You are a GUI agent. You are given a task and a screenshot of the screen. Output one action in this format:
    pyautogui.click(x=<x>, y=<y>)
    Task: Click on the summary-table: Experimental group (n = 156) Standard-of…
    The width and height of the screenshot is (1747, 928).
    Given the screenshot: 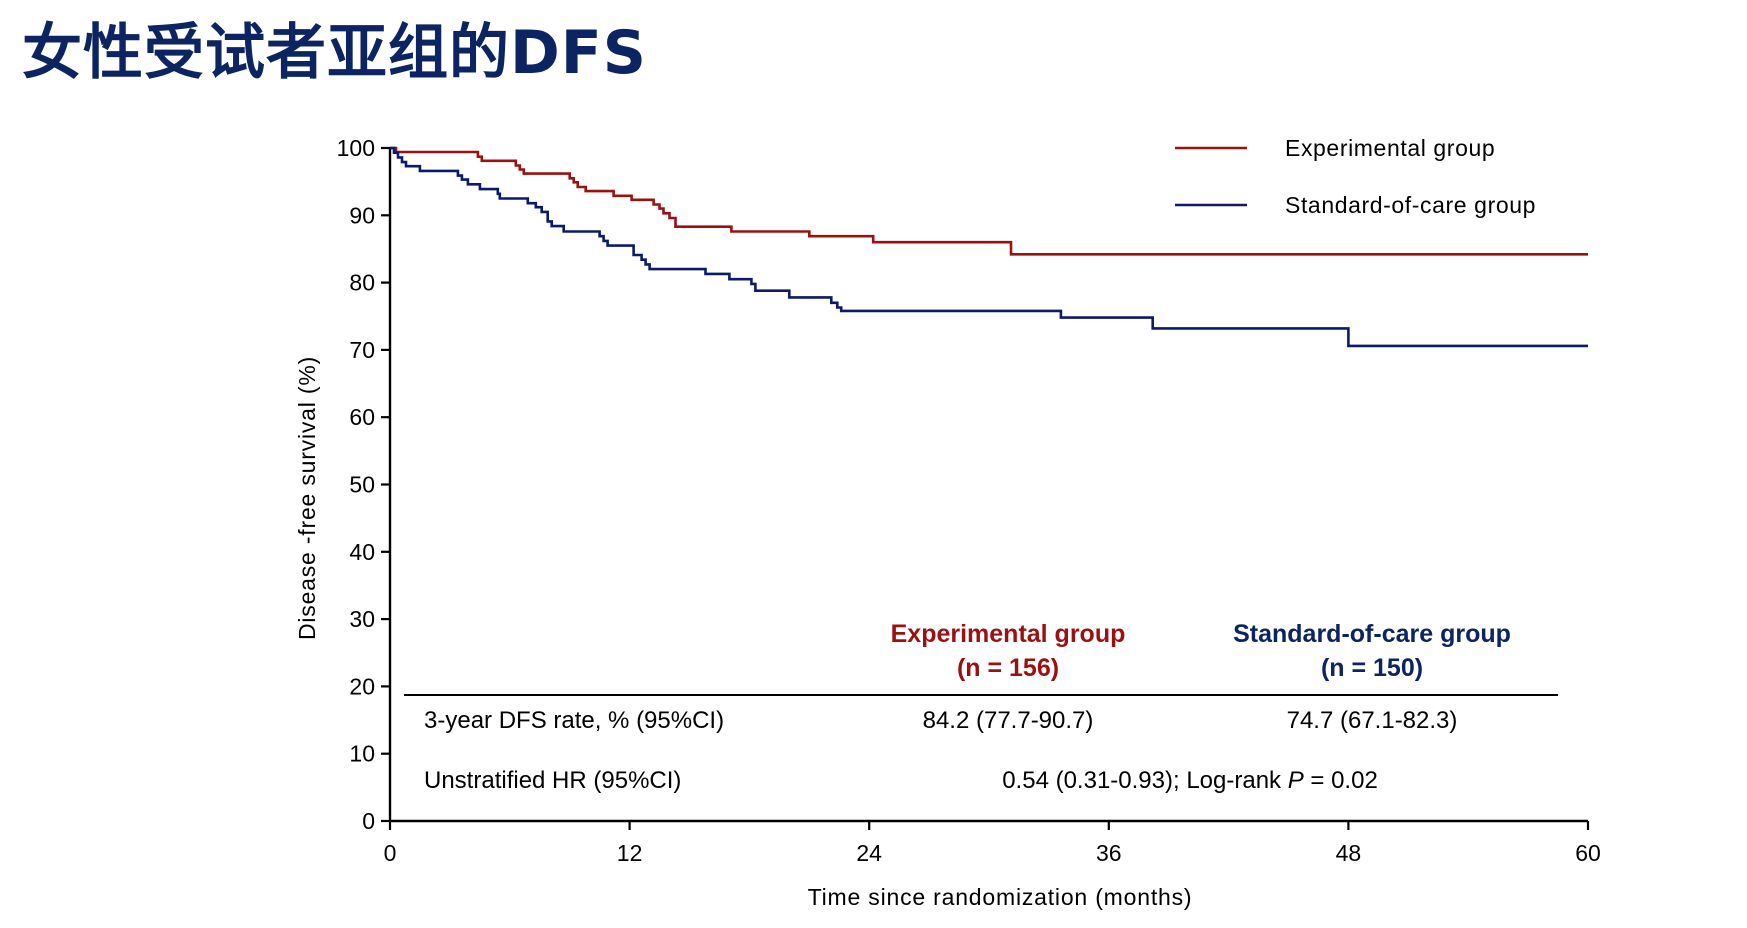 What is the action you would take?
    pyautogui.click(x=981, y=707)
    